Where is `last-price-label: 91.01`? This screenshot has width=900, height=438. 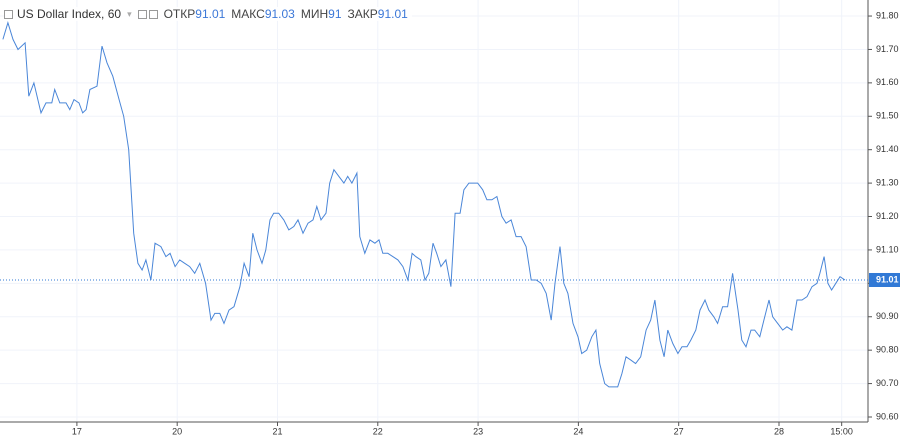
last-price-label: 91.01 is located at coordinates (887, 279).